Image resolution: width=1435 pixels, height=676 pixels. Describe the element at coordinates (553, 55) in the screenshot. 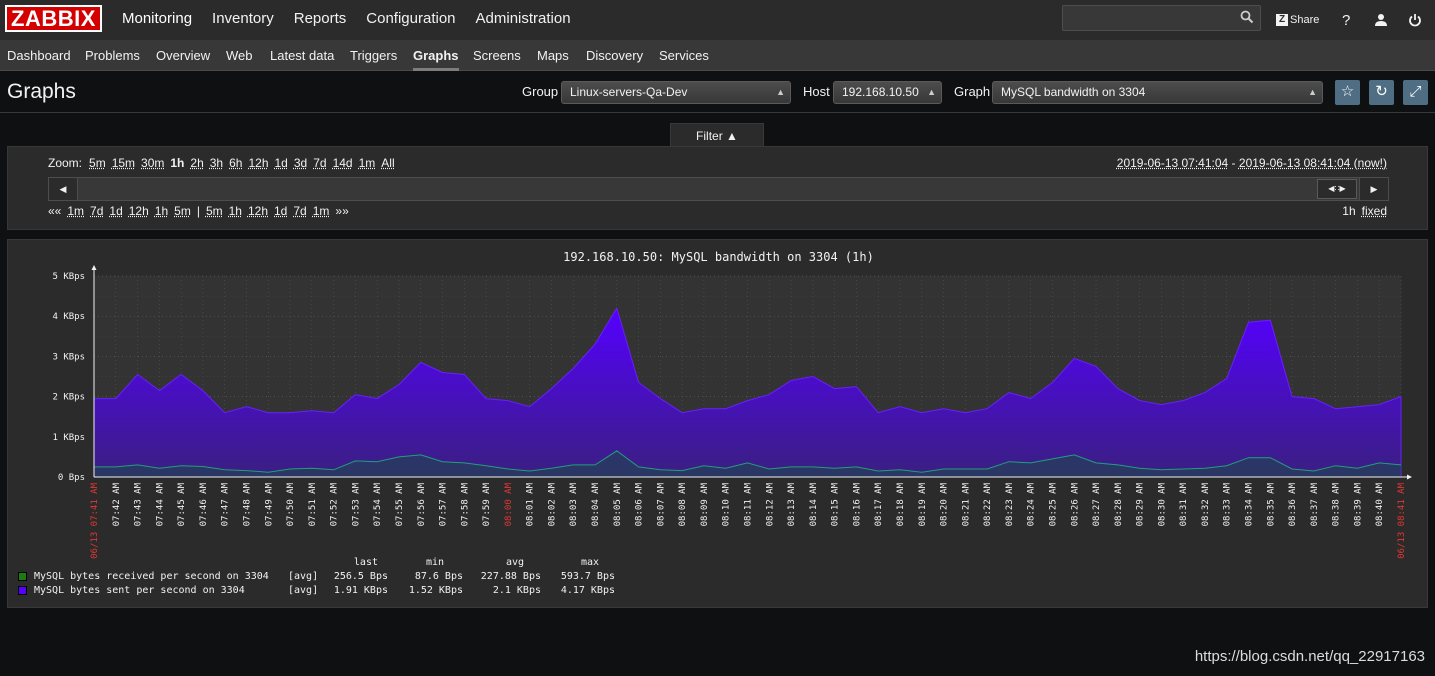

I see `subnav-maps: Maps` at that location.